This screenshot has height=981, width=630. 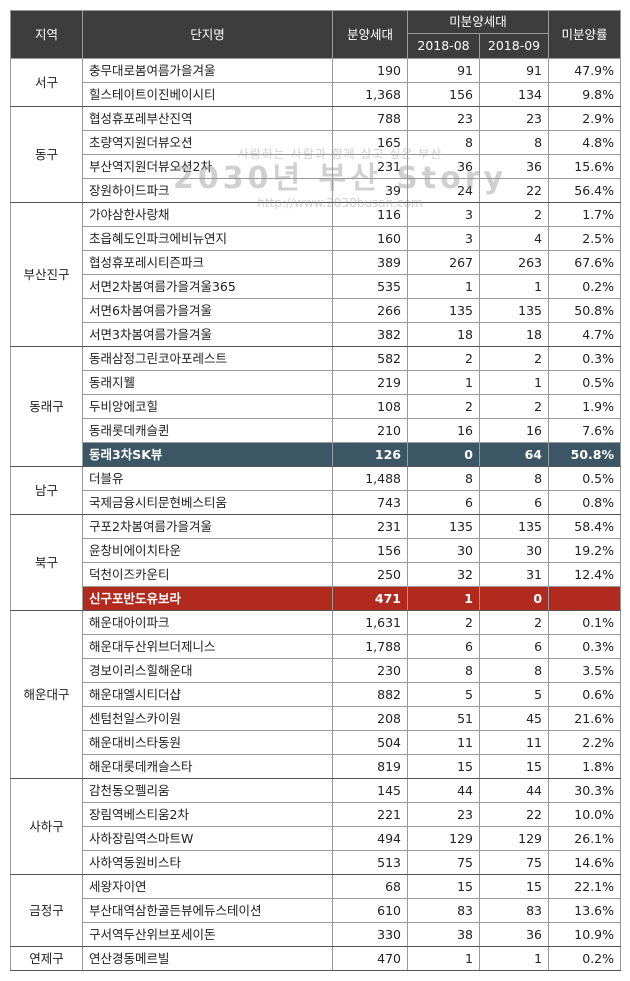 What do you see at coordinates (316, 934) in the screenshot?
I see `table-row: 구서역두산위브포세이돈 330 38 36 10.9%` at bounding box center [316, 934].